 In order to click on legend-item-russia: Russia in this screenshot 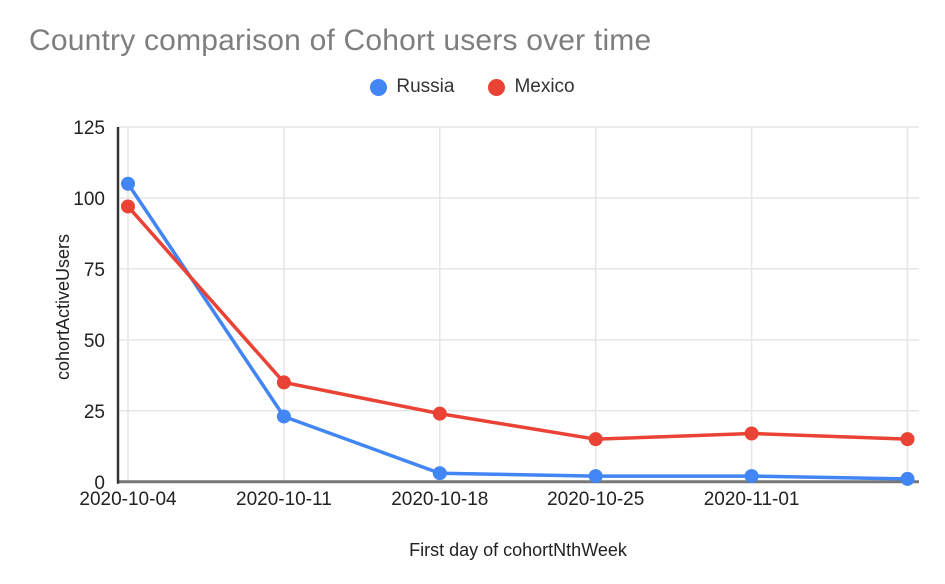, I will do `click(412, 87)`.